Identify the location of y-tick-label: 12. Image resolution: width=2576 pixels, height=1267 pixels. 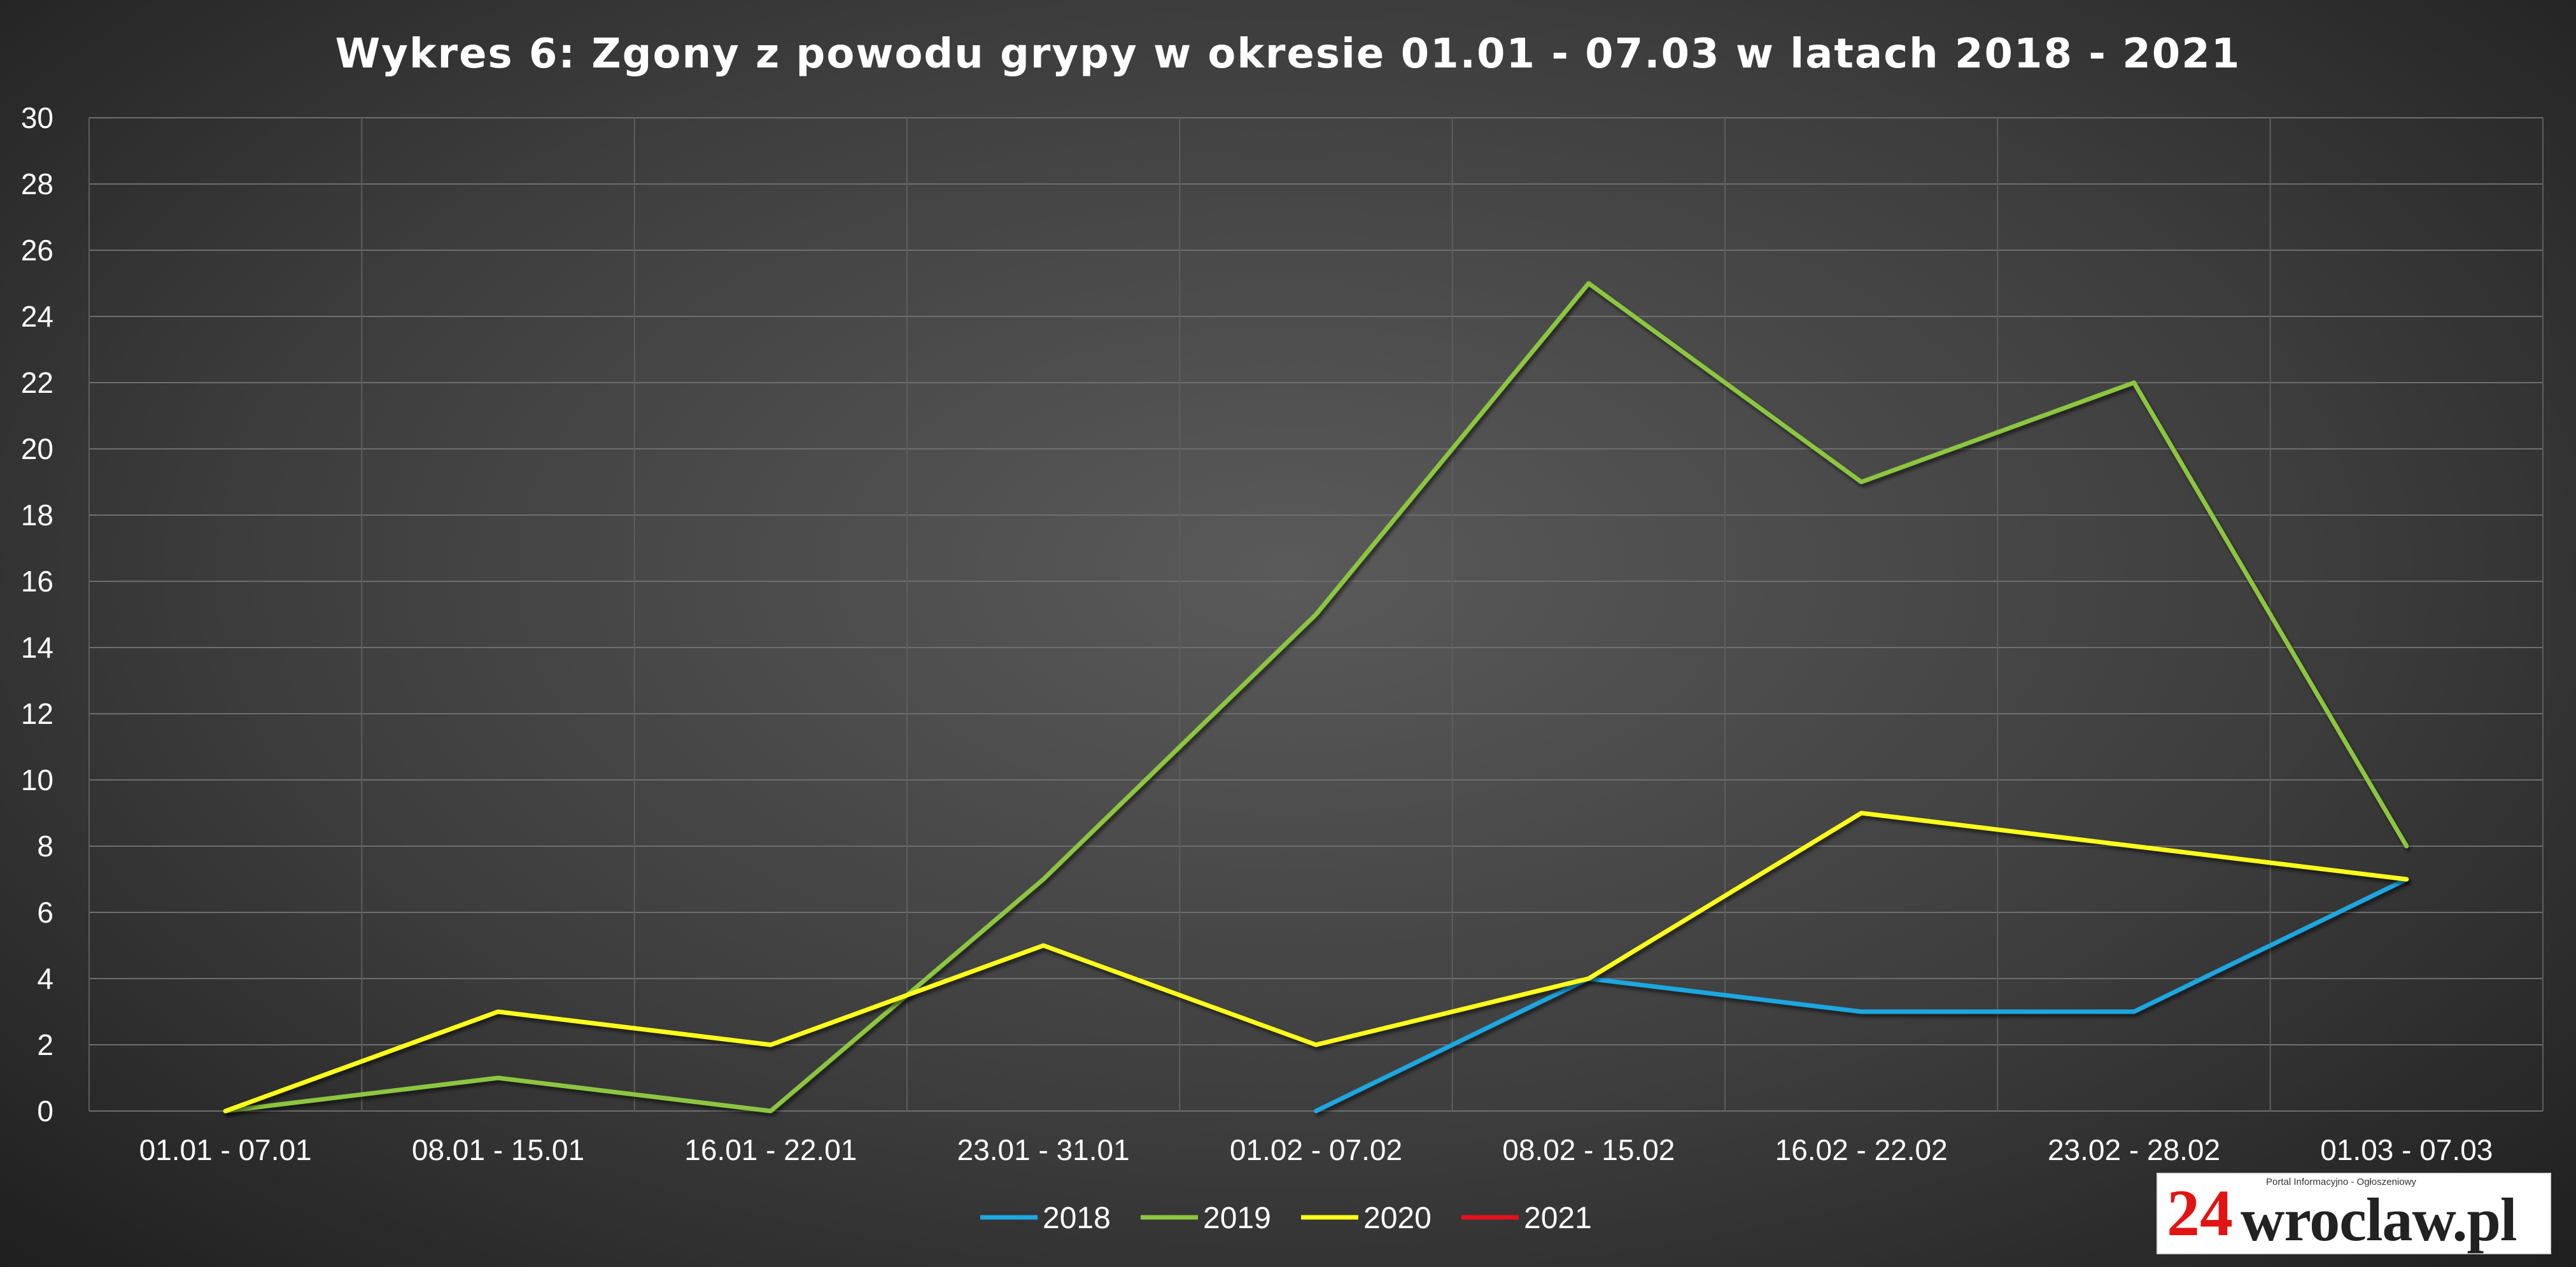
(37, 713).